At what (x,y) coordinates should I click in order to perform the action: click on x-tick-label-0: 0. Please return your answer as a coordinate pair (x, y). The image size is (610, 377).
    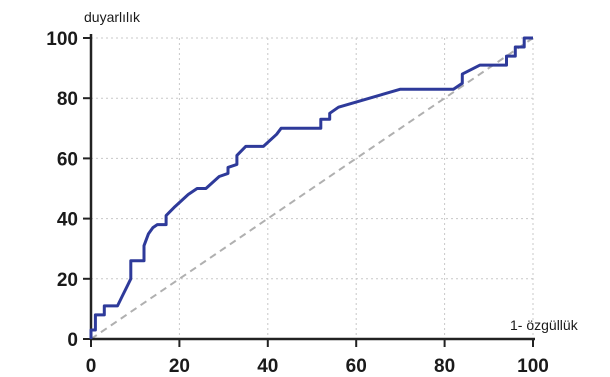
    Looking at the image, I should click on (91, 366).